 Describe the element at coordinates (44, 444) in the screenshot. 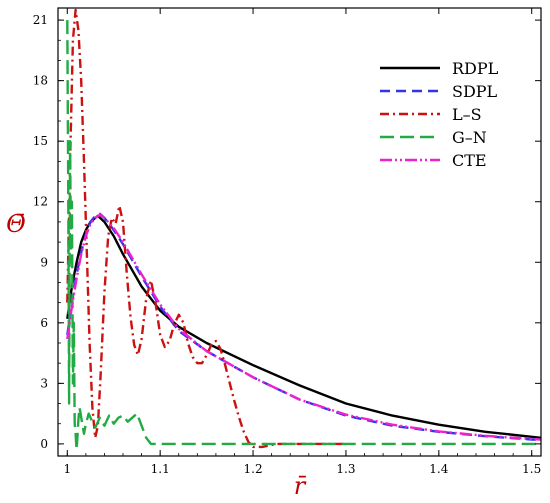

I see `y-tick-label: 0` at that location.